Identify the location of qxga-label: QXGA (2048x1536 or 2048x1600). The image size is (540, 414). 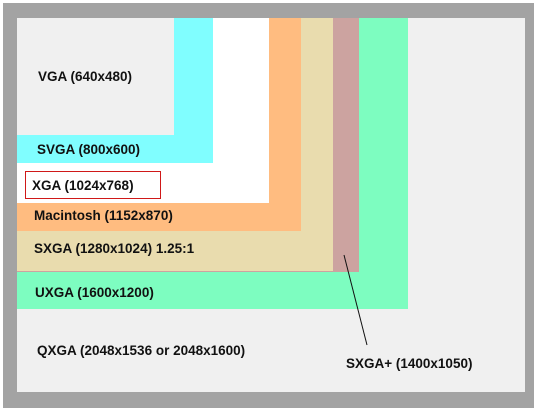
(141, 350).